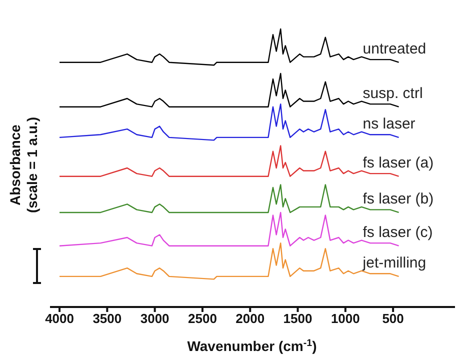 This screenshot has height=362, width=474. Describe the element at coordinates (202, 318) in the screenshot. I see `x-tick-label: 2500` at that location.